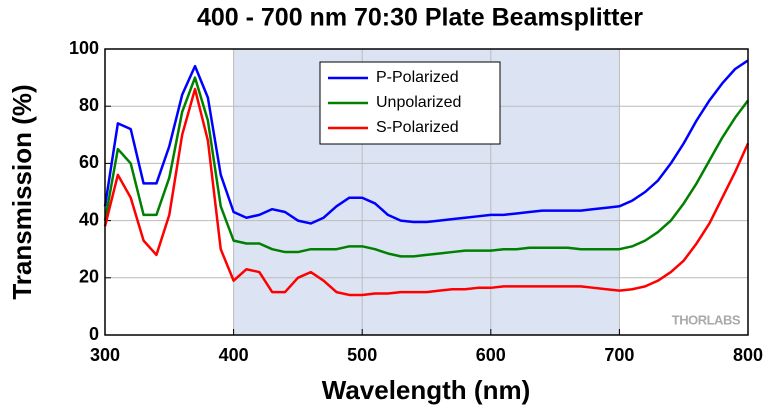  Describe the element at coordinates (619, 355) in the screenshot. I see `x-tick-label: 700` at that location.